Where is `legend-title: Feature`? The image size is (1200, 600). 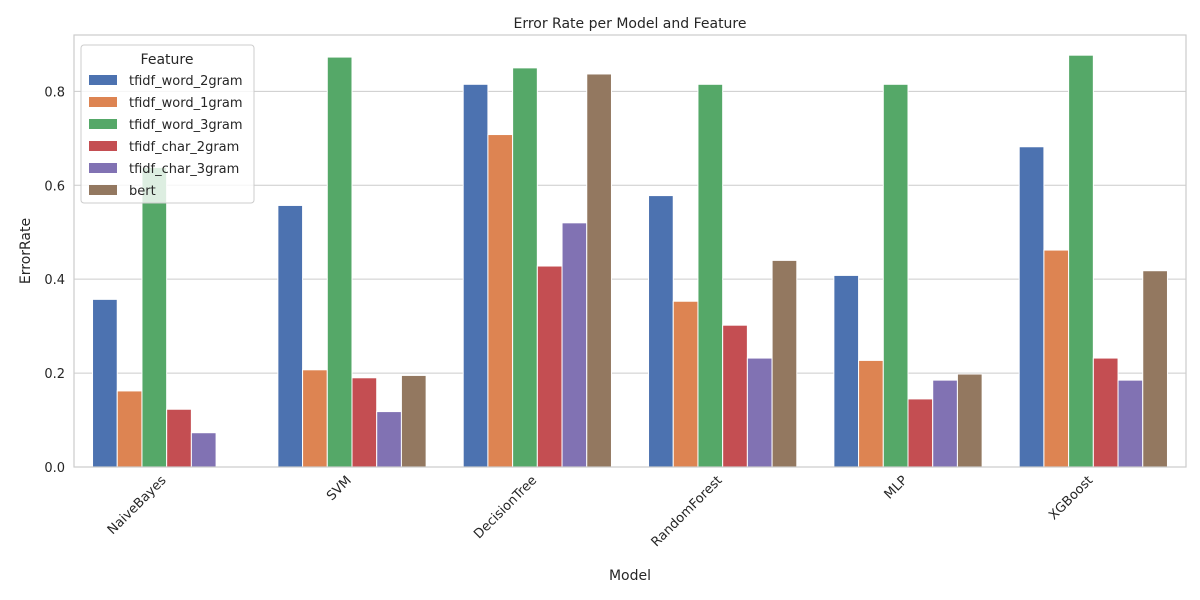 legend-title: Feature is located at coordinates (167, 60).